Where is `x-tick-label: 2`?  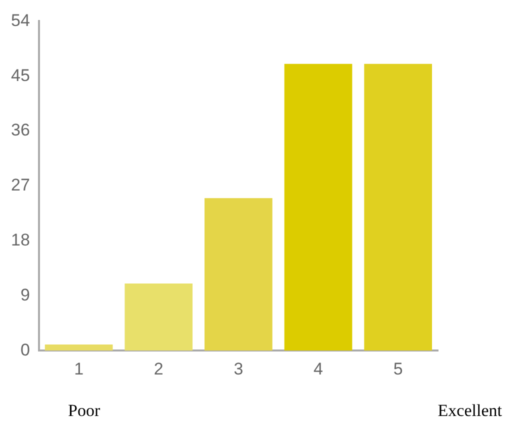 x-tick-label: 2 is located at coordinates (159, 368).